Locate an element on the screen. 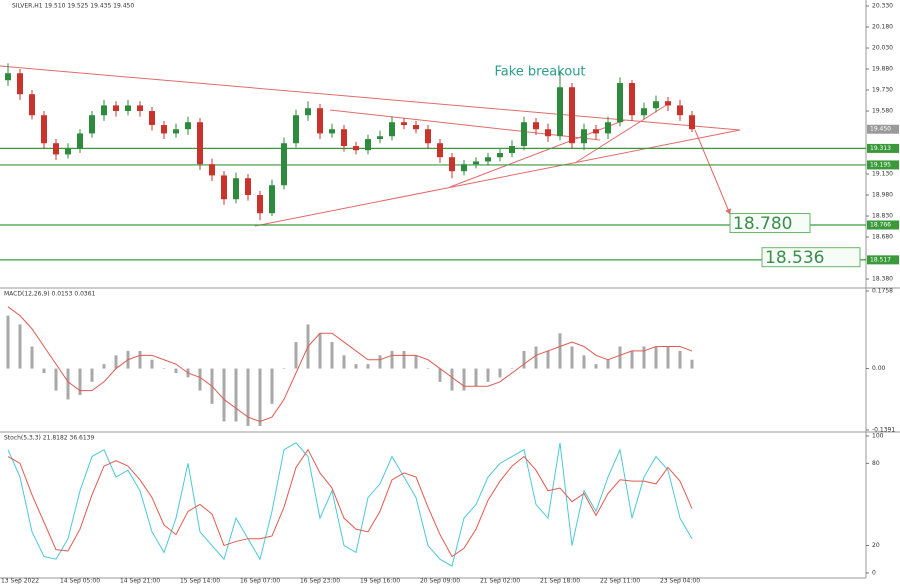  current-price-label: 19.450 is located at coordinates (880, 129).